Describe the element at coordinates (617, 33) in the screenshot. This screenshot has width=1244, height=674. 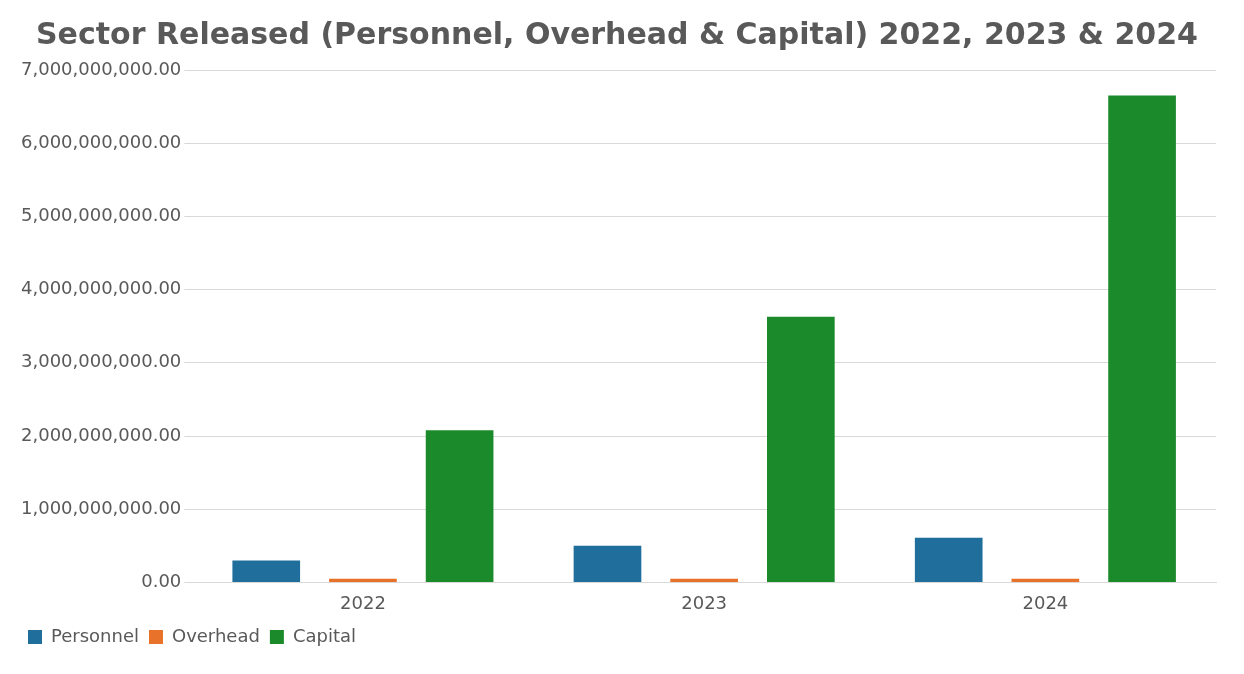
I see `chart-title: Sector Released (Personnel, Overhead & Capital) 2022, 2023 & 2024` at that location.